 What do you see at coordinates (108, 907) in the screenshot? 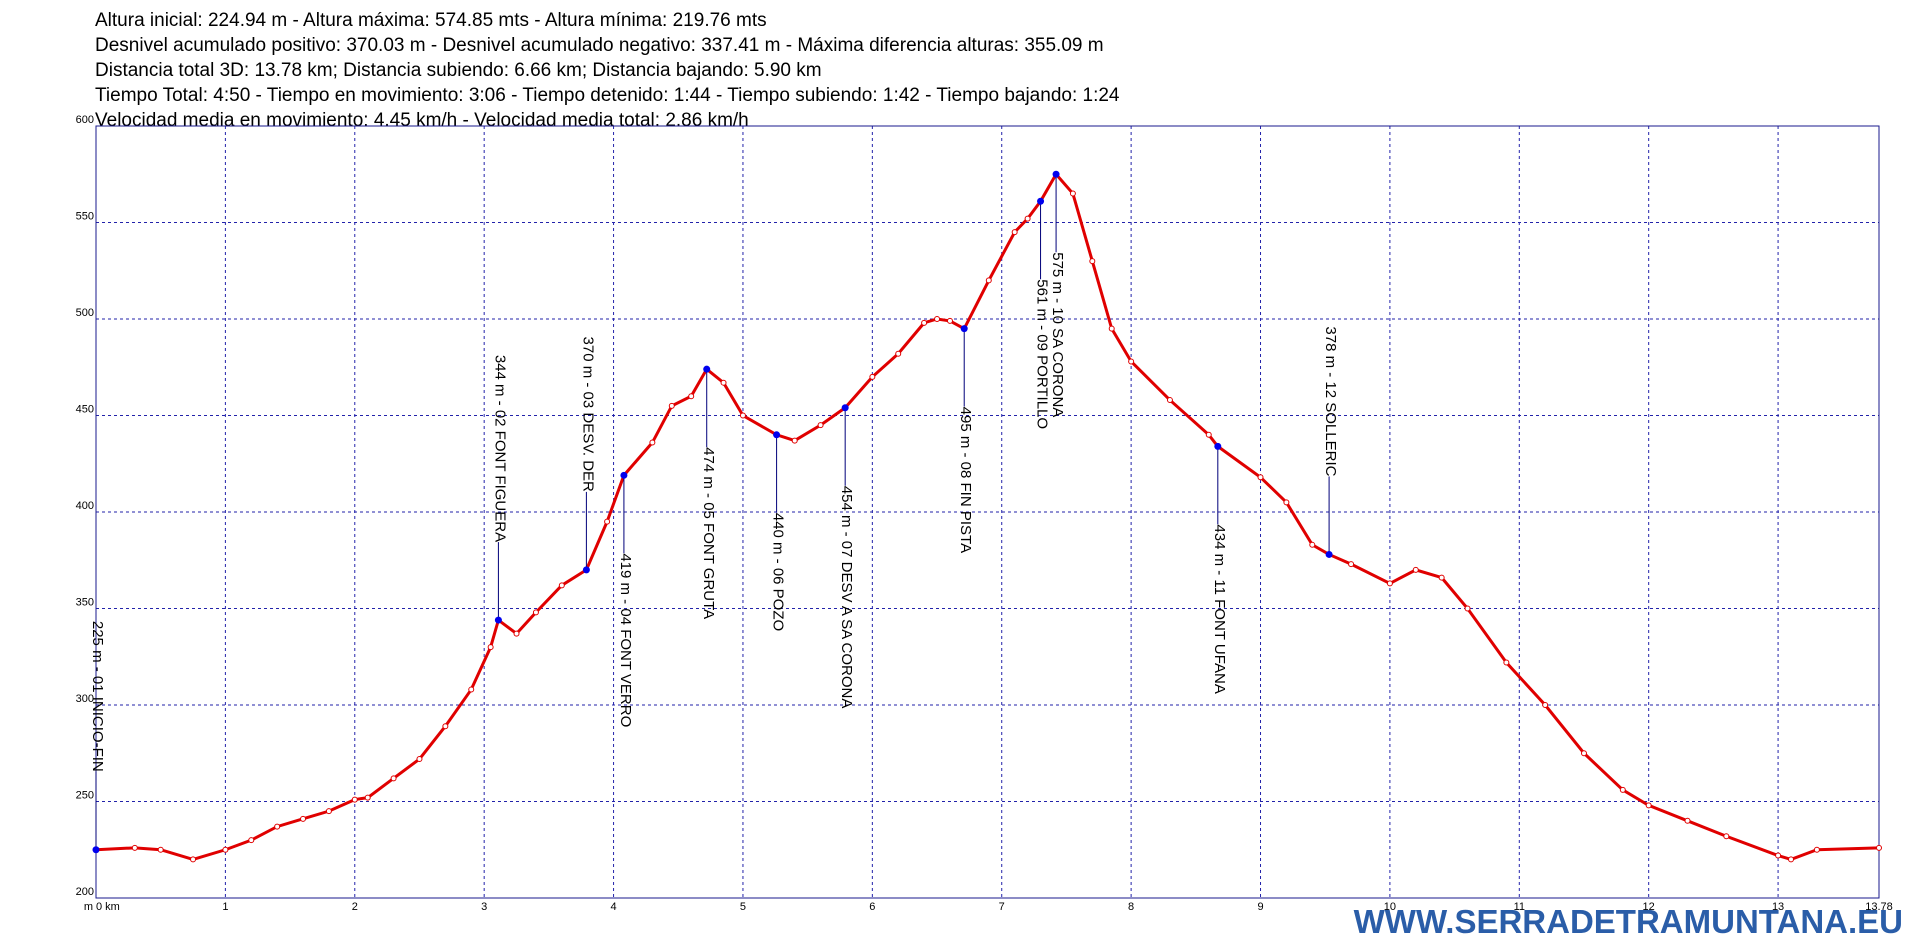
I see `x-tick-label: 0 km` at bounding box center [108, 907].